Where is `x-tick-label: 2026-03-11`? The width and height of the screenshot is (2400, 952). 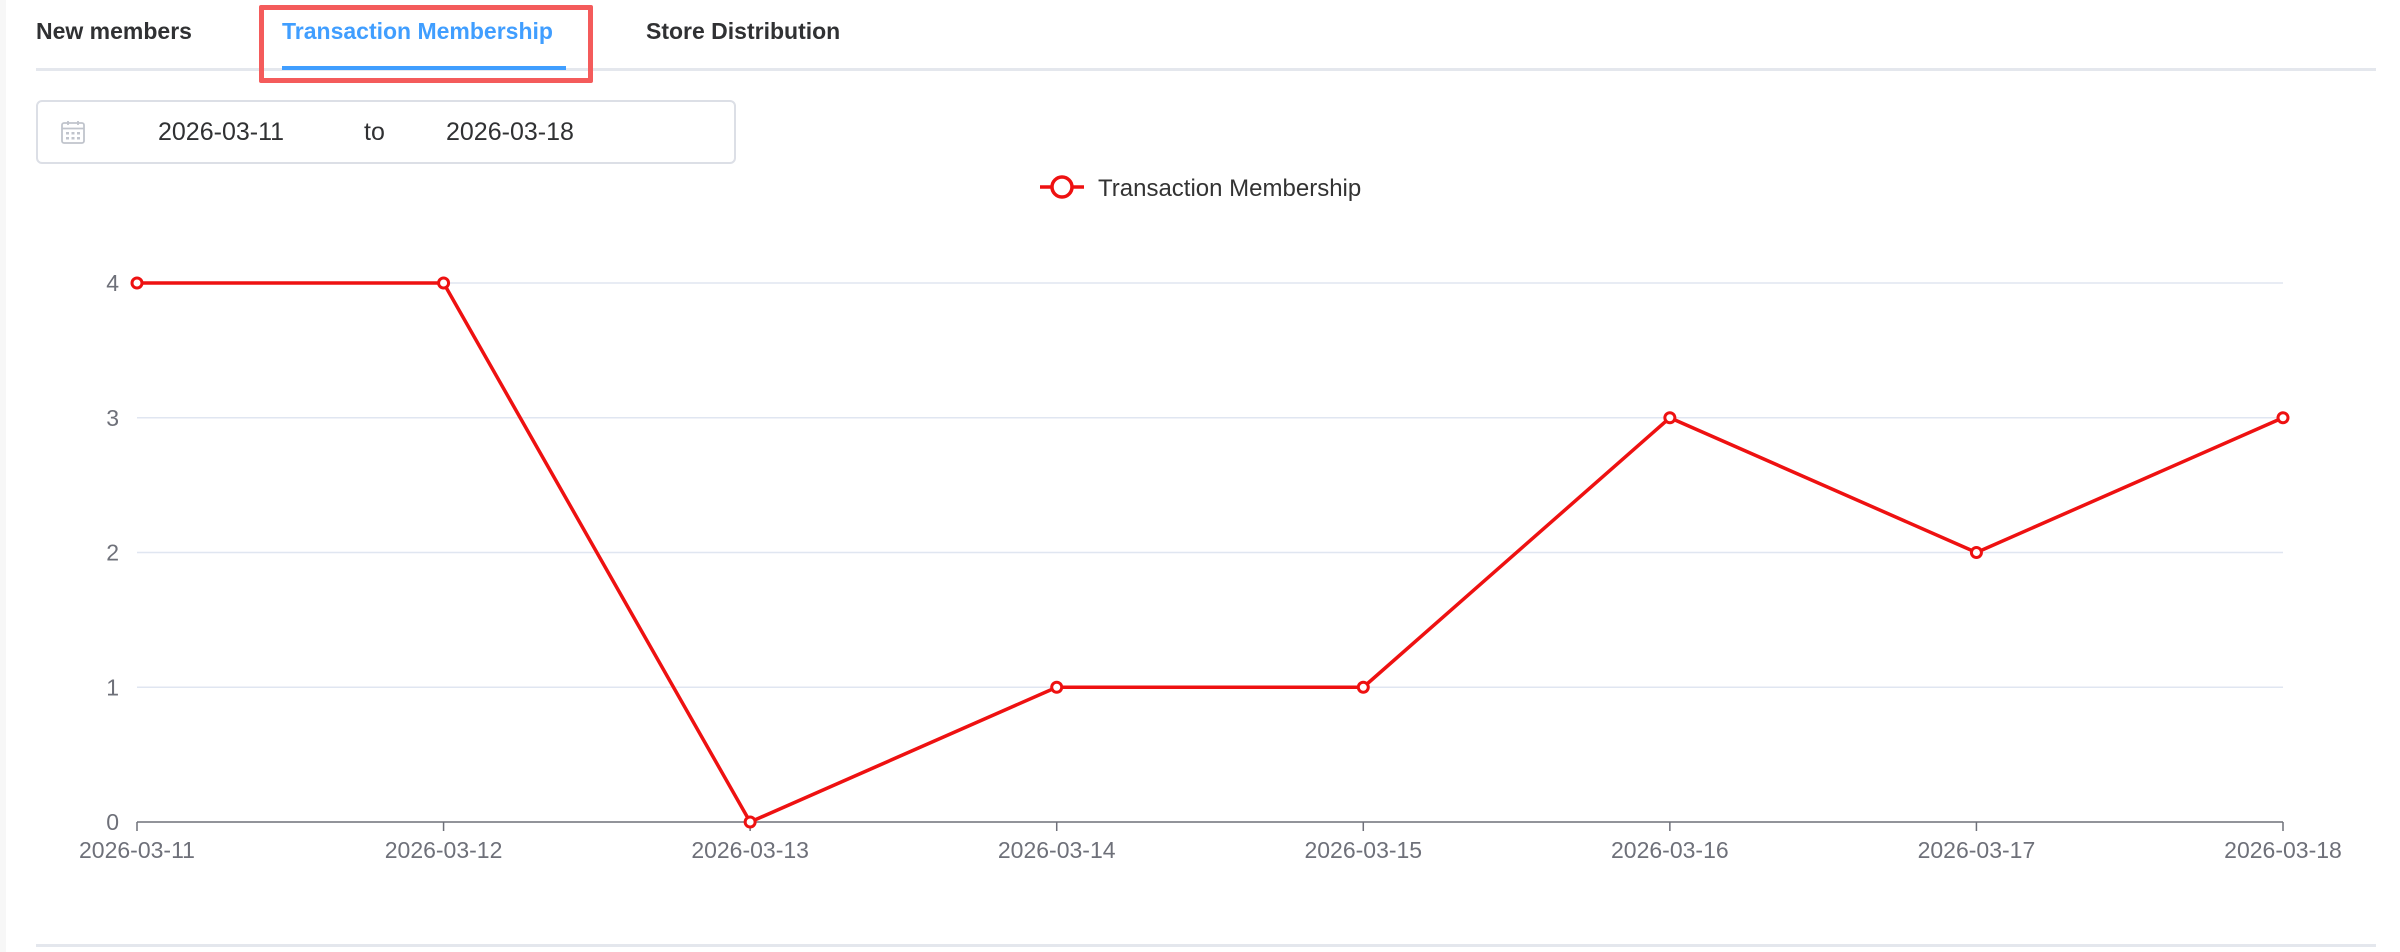
x-tick-label: 2026-03-11 is located at coordinates (137, 850).